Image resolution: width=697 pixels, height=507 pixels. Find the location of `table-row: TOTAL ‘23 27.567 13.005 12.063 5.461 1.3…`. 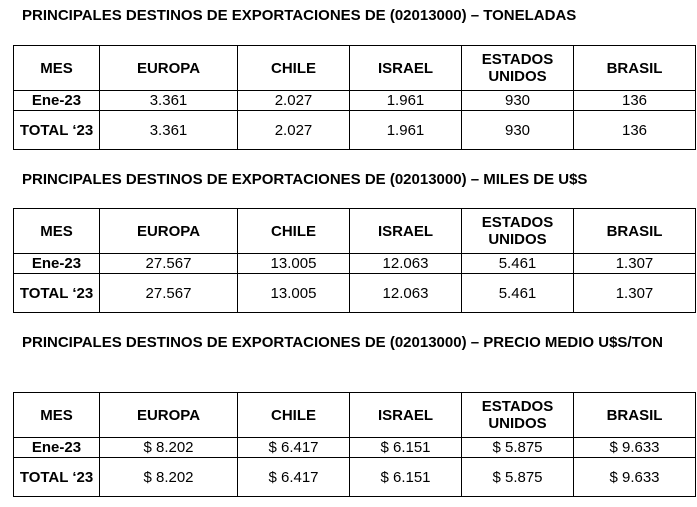

table-row: TOTAL ‘23 27.567 13.005 12.063 5.461 1.3… is located at coordinates (354, 293).